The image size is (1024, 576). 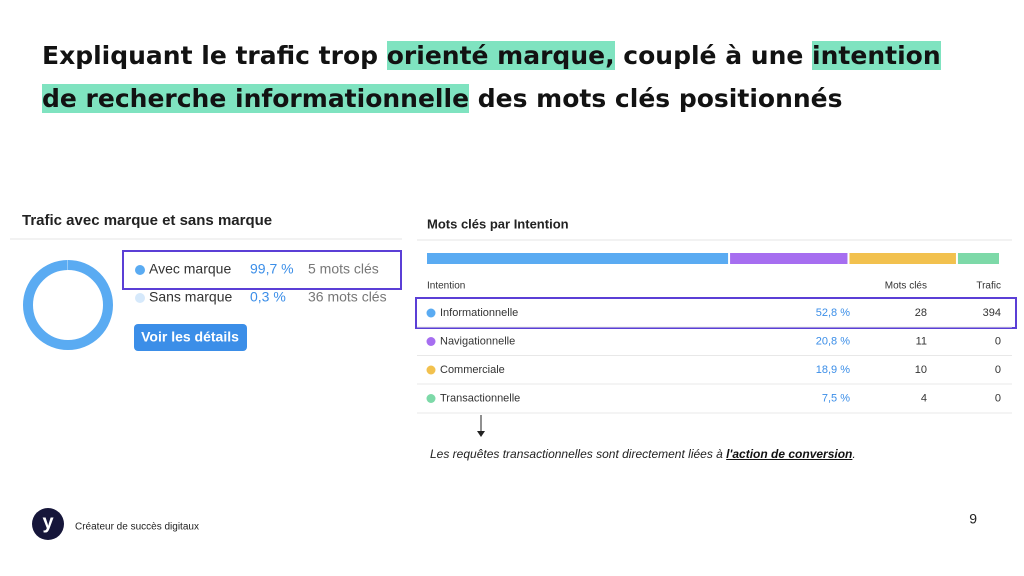 What do you see at coordinates (924, 398) in the screenshot?
I see `row-keywords: 4` at bounding box center [924, 398].